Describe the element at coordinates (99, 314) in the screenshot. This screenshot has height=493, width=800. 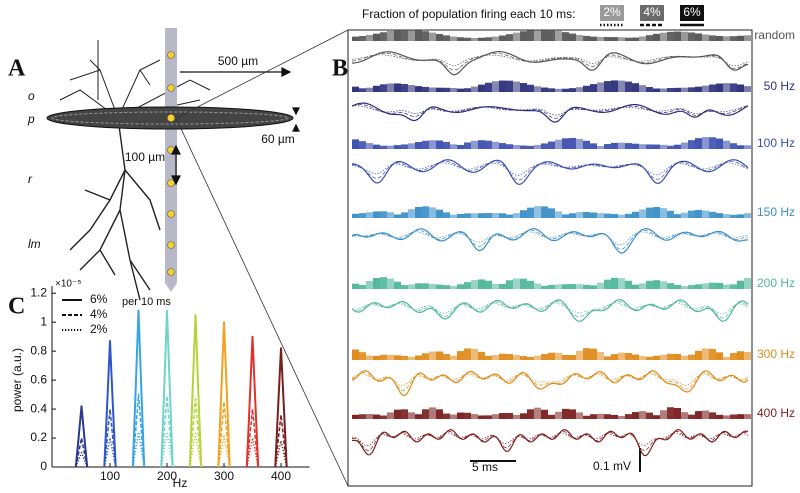
I see `legend-label: 4%` at that location.